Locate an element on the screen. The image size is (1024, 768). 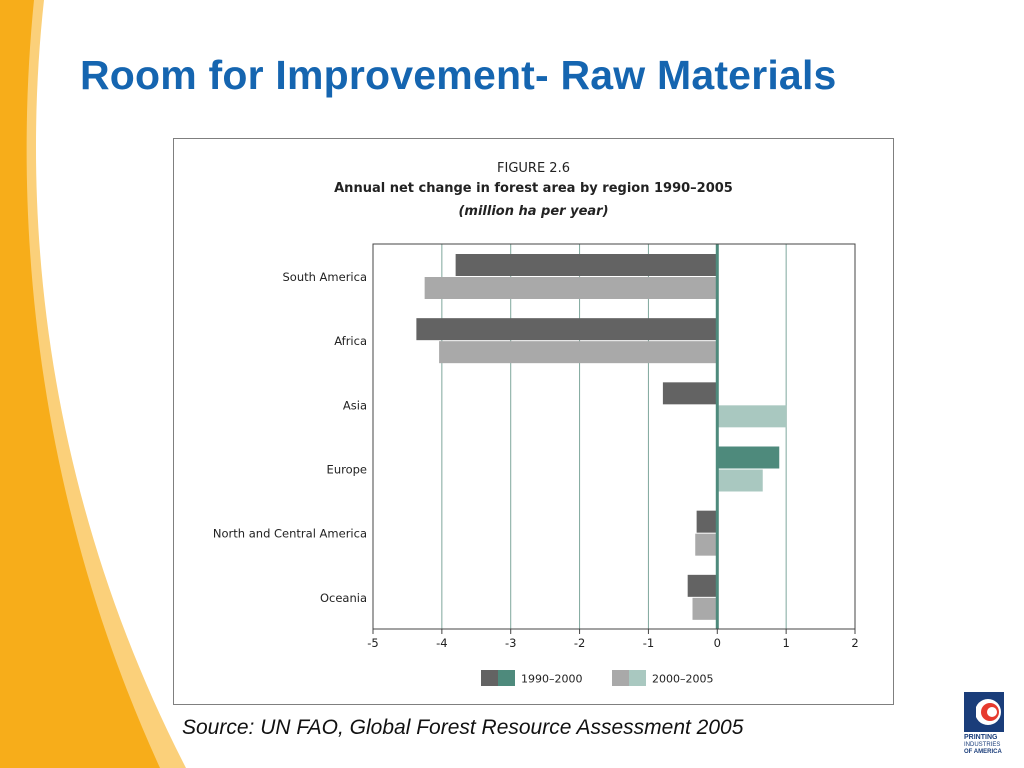
slide-title: Room for Improvement- Raw Materials is located at coordinates (458, 75).